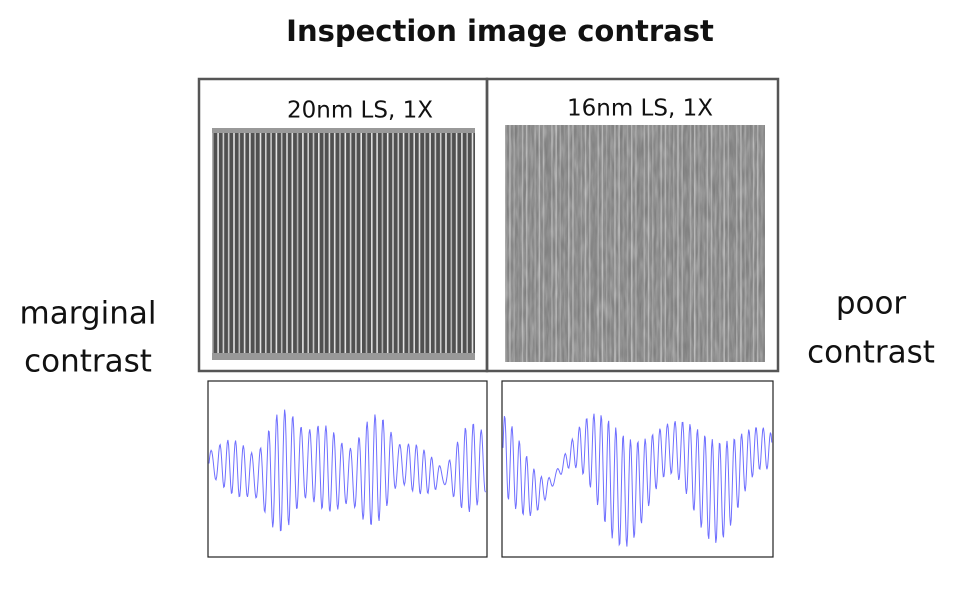  What do you see at coordinates (360, 111) in the screenshot?
I see `panel-label: 20nm LS, 1X` at bounding box center [360, 111].